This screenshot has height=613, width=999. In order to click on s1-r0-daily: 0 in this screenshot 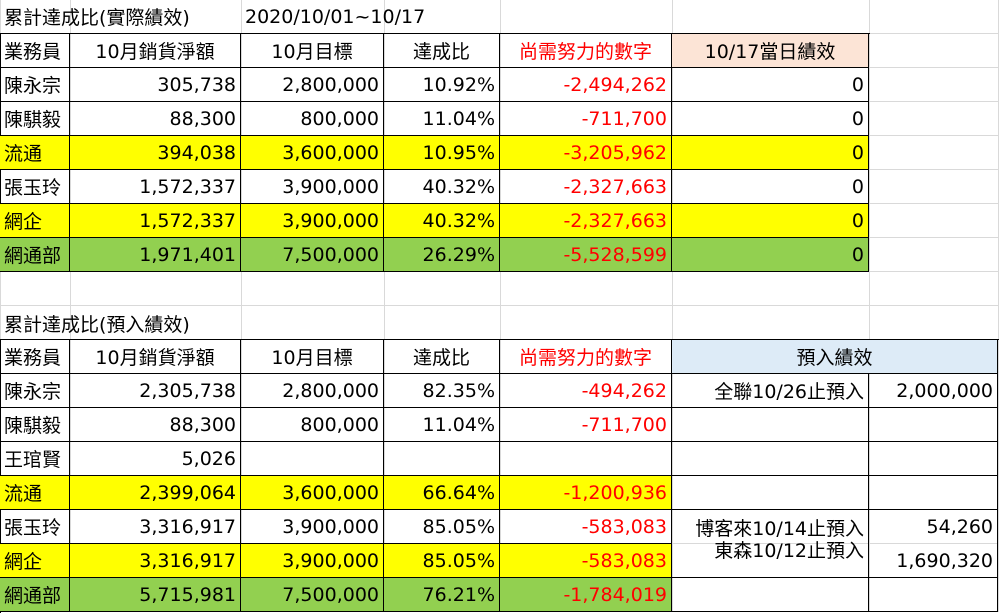, I will do `click(770, 85)`.